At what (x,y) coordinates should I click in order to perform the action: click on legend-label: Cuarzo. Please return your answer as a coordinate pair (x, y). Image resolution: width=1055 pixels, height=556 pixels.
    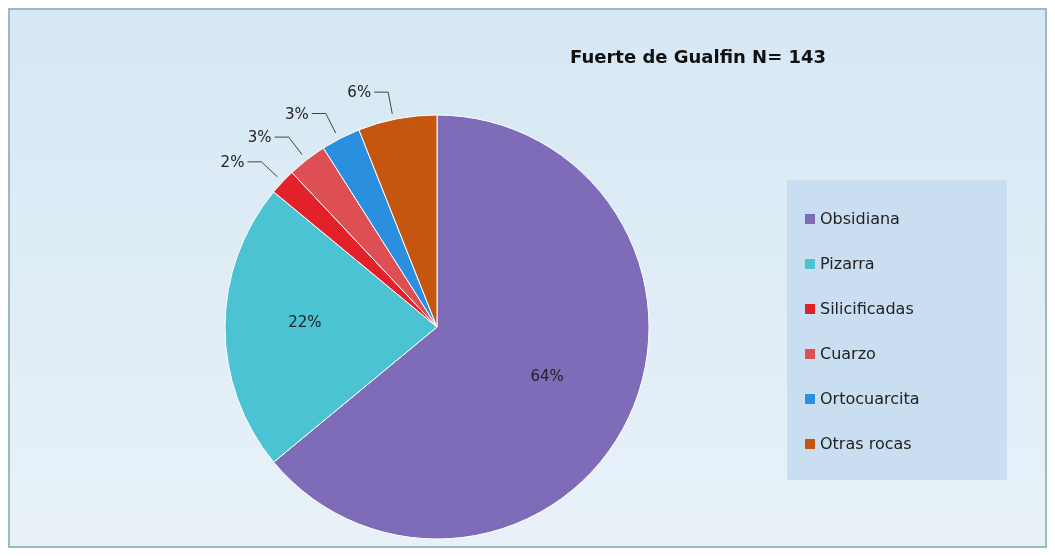
    Looking at the image, I should click on (848, 353).